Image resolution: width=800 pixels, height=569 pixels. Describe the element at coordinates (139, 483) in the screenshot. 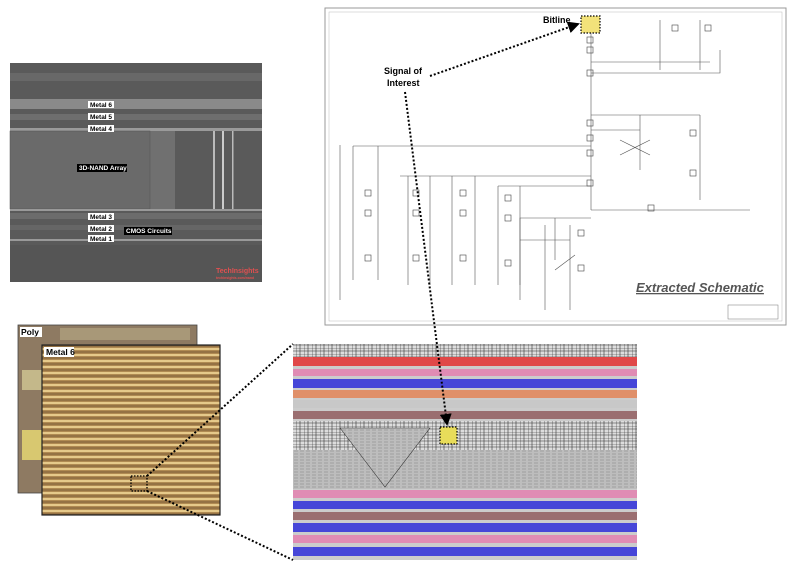

I see `die-region-box` at that location.